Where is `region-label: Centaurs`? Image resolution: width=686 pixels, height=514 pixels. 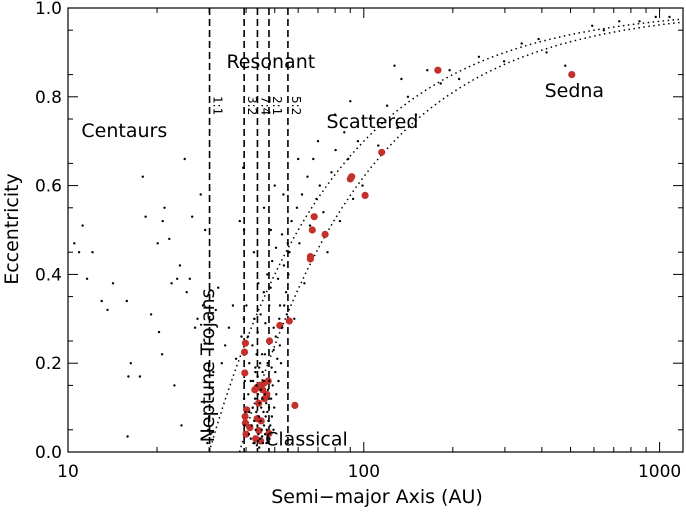 region-label: Centaurs is located at coordinates (124, 131).